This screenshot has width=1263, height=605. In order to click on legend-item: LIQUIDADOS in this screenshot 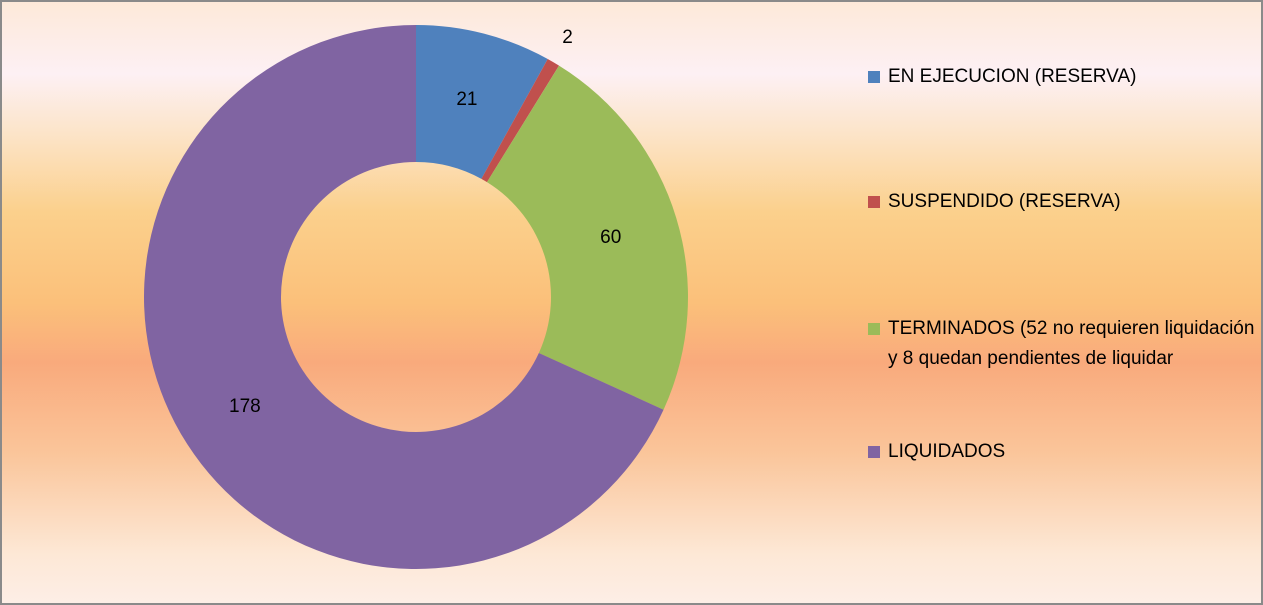, I will do `click(1064, 452)`.